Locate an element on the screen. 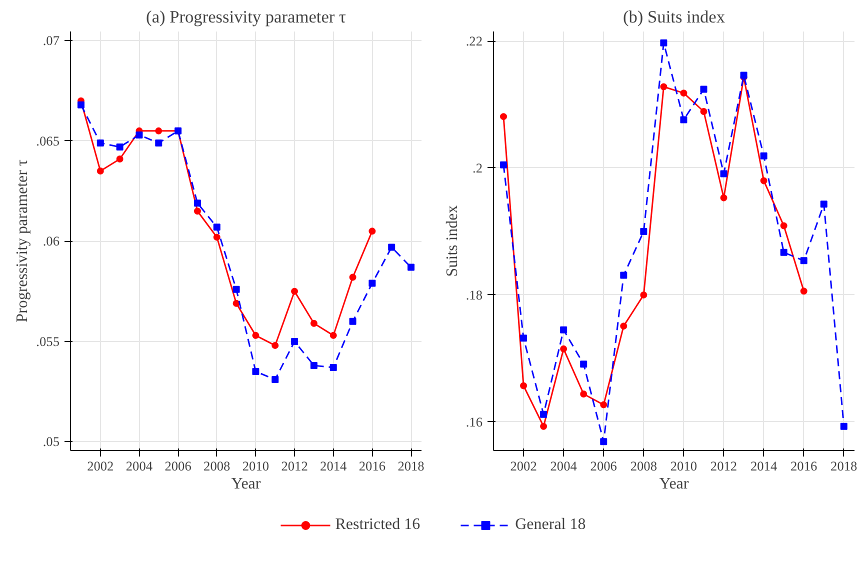  y-tick-label: .06 is located at coordinates (51, 241).